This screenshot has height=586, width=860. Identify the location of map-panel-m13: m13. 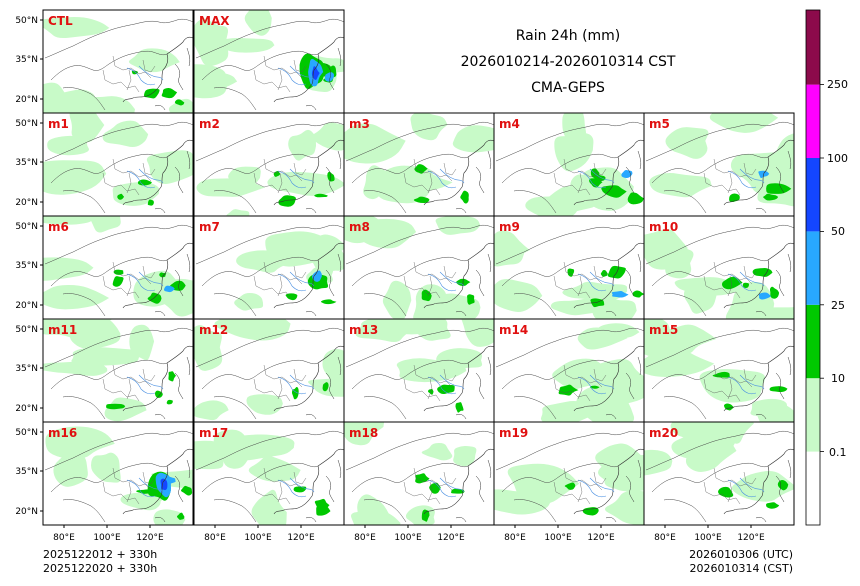
(419, 370).